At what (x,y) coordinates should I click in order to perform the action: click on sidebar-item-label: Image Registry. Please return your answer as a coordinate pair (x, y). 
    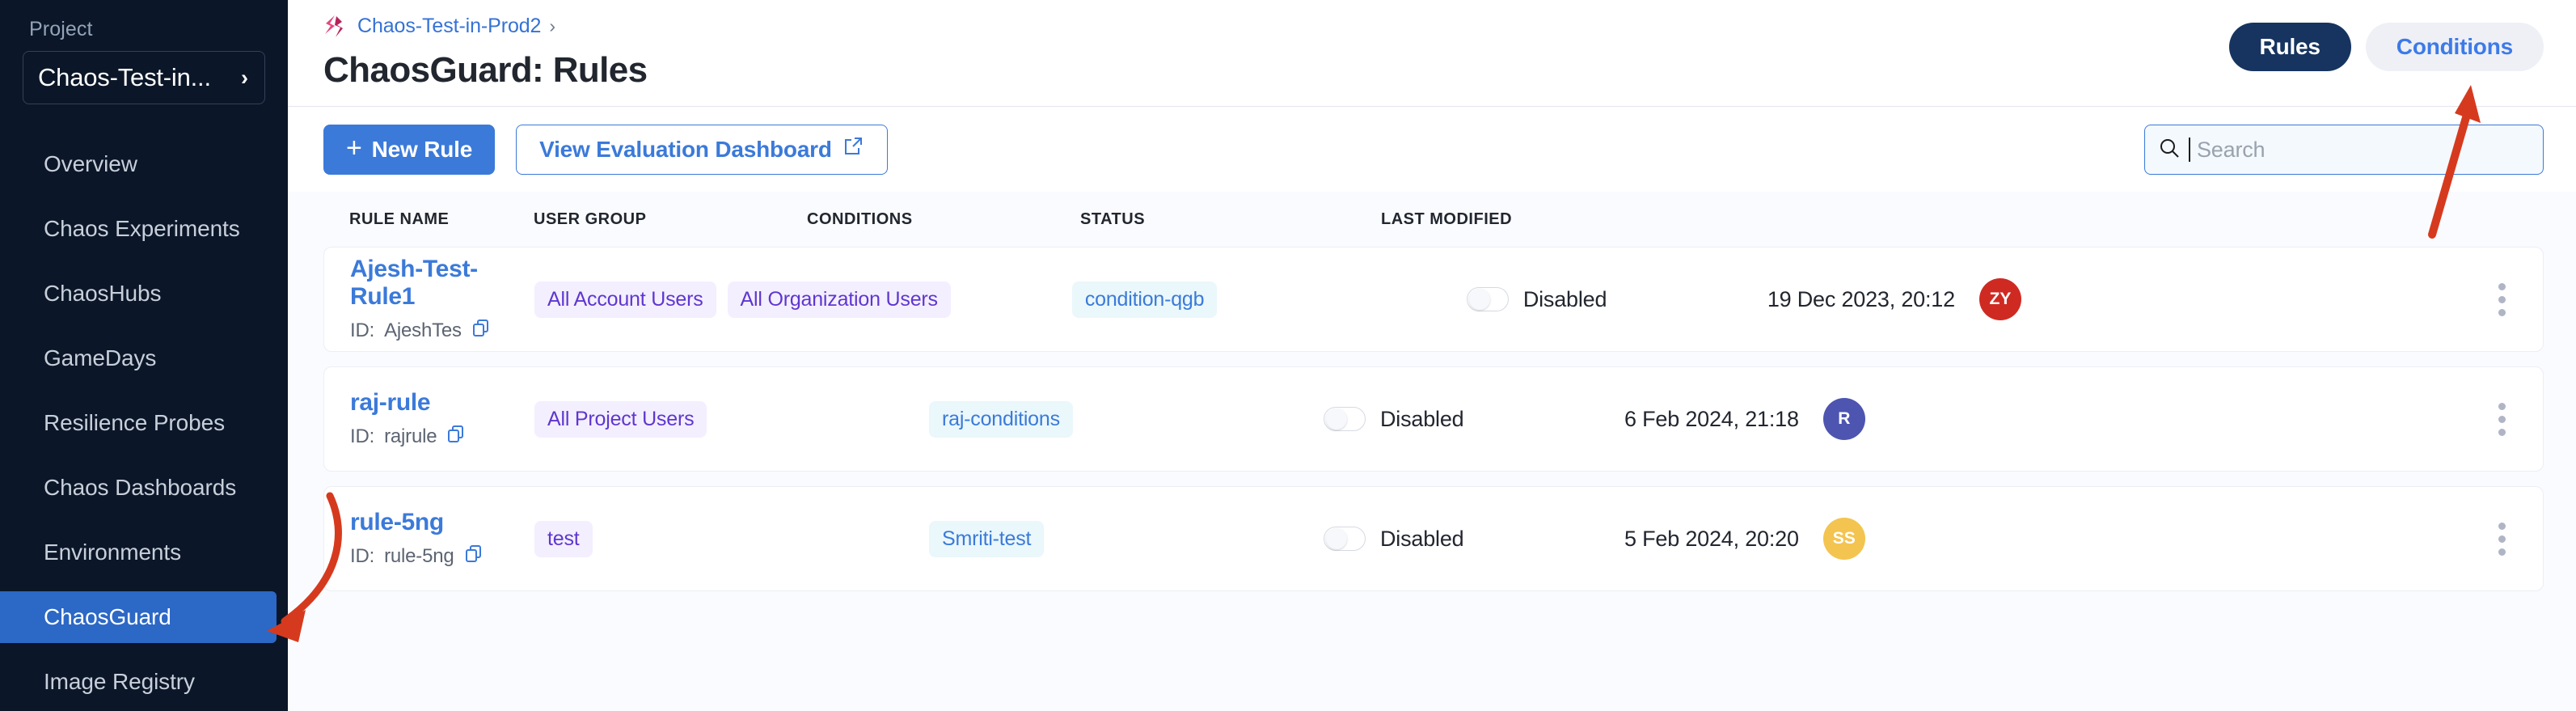
    Looking at the image, I should click on (120, 681).